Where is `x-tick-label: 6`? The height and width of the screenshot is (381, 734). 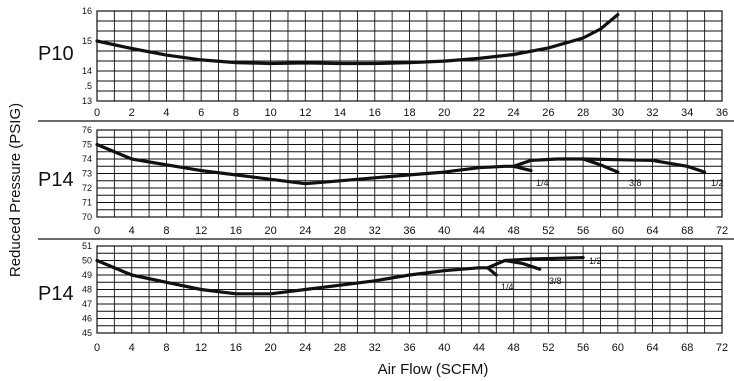
x-tick-label: 6 is located at coordinates (201, 113).